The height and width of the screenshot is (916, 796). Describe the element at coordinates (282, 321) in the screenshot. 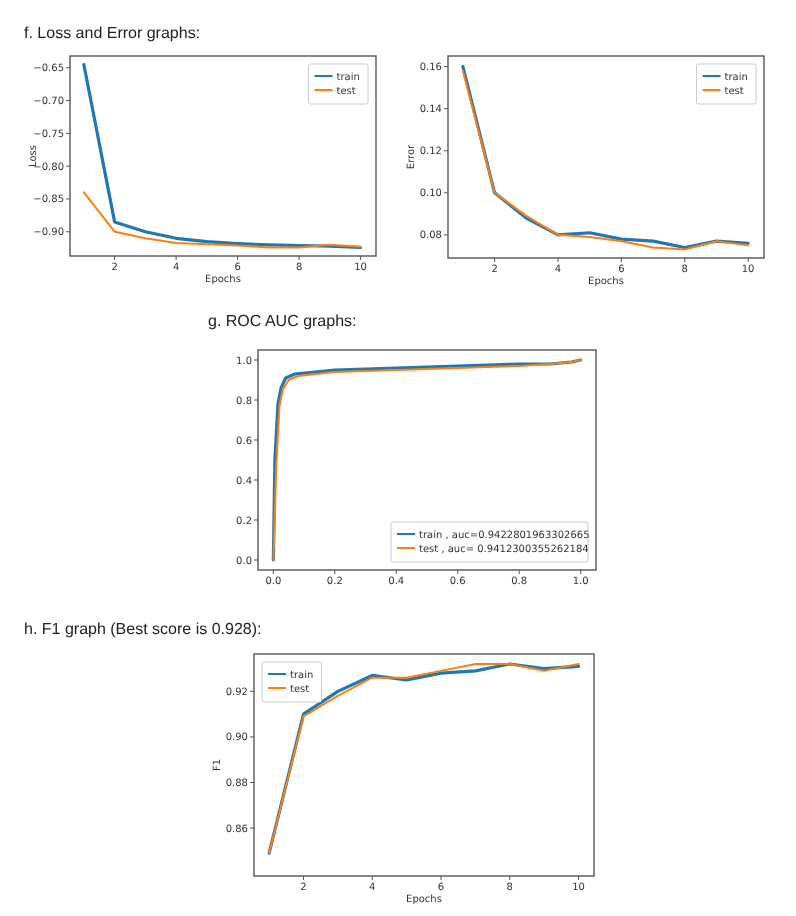

I see `chart-title: g. ROC AUC graphs:` at that location.